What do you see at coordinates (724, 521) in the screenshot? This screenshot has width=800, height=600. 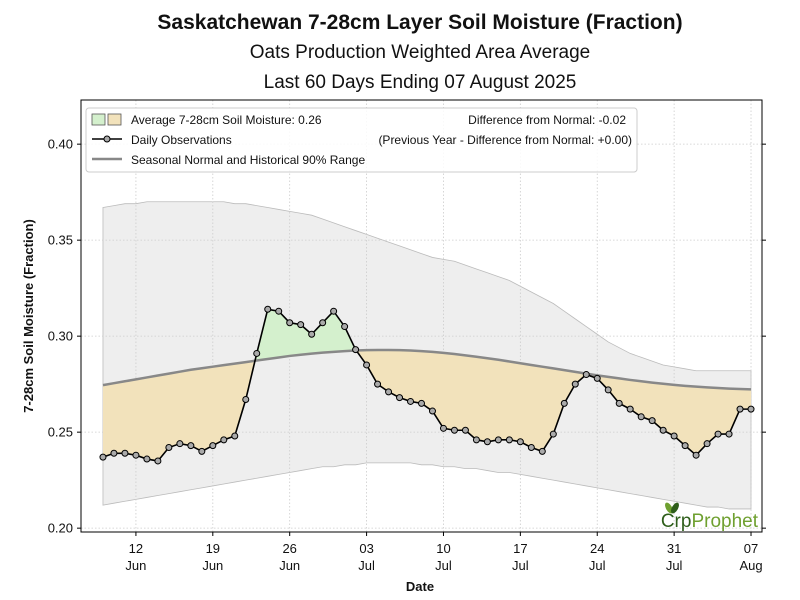 I see `logo-text-part-3: Prophet` at bounding box center [724, 521].